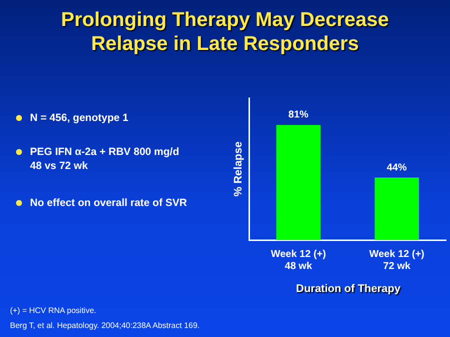 This screenshot has width=450, height=337. I want to click on text: No effect on overall rate of SVR, so click(108, 203).